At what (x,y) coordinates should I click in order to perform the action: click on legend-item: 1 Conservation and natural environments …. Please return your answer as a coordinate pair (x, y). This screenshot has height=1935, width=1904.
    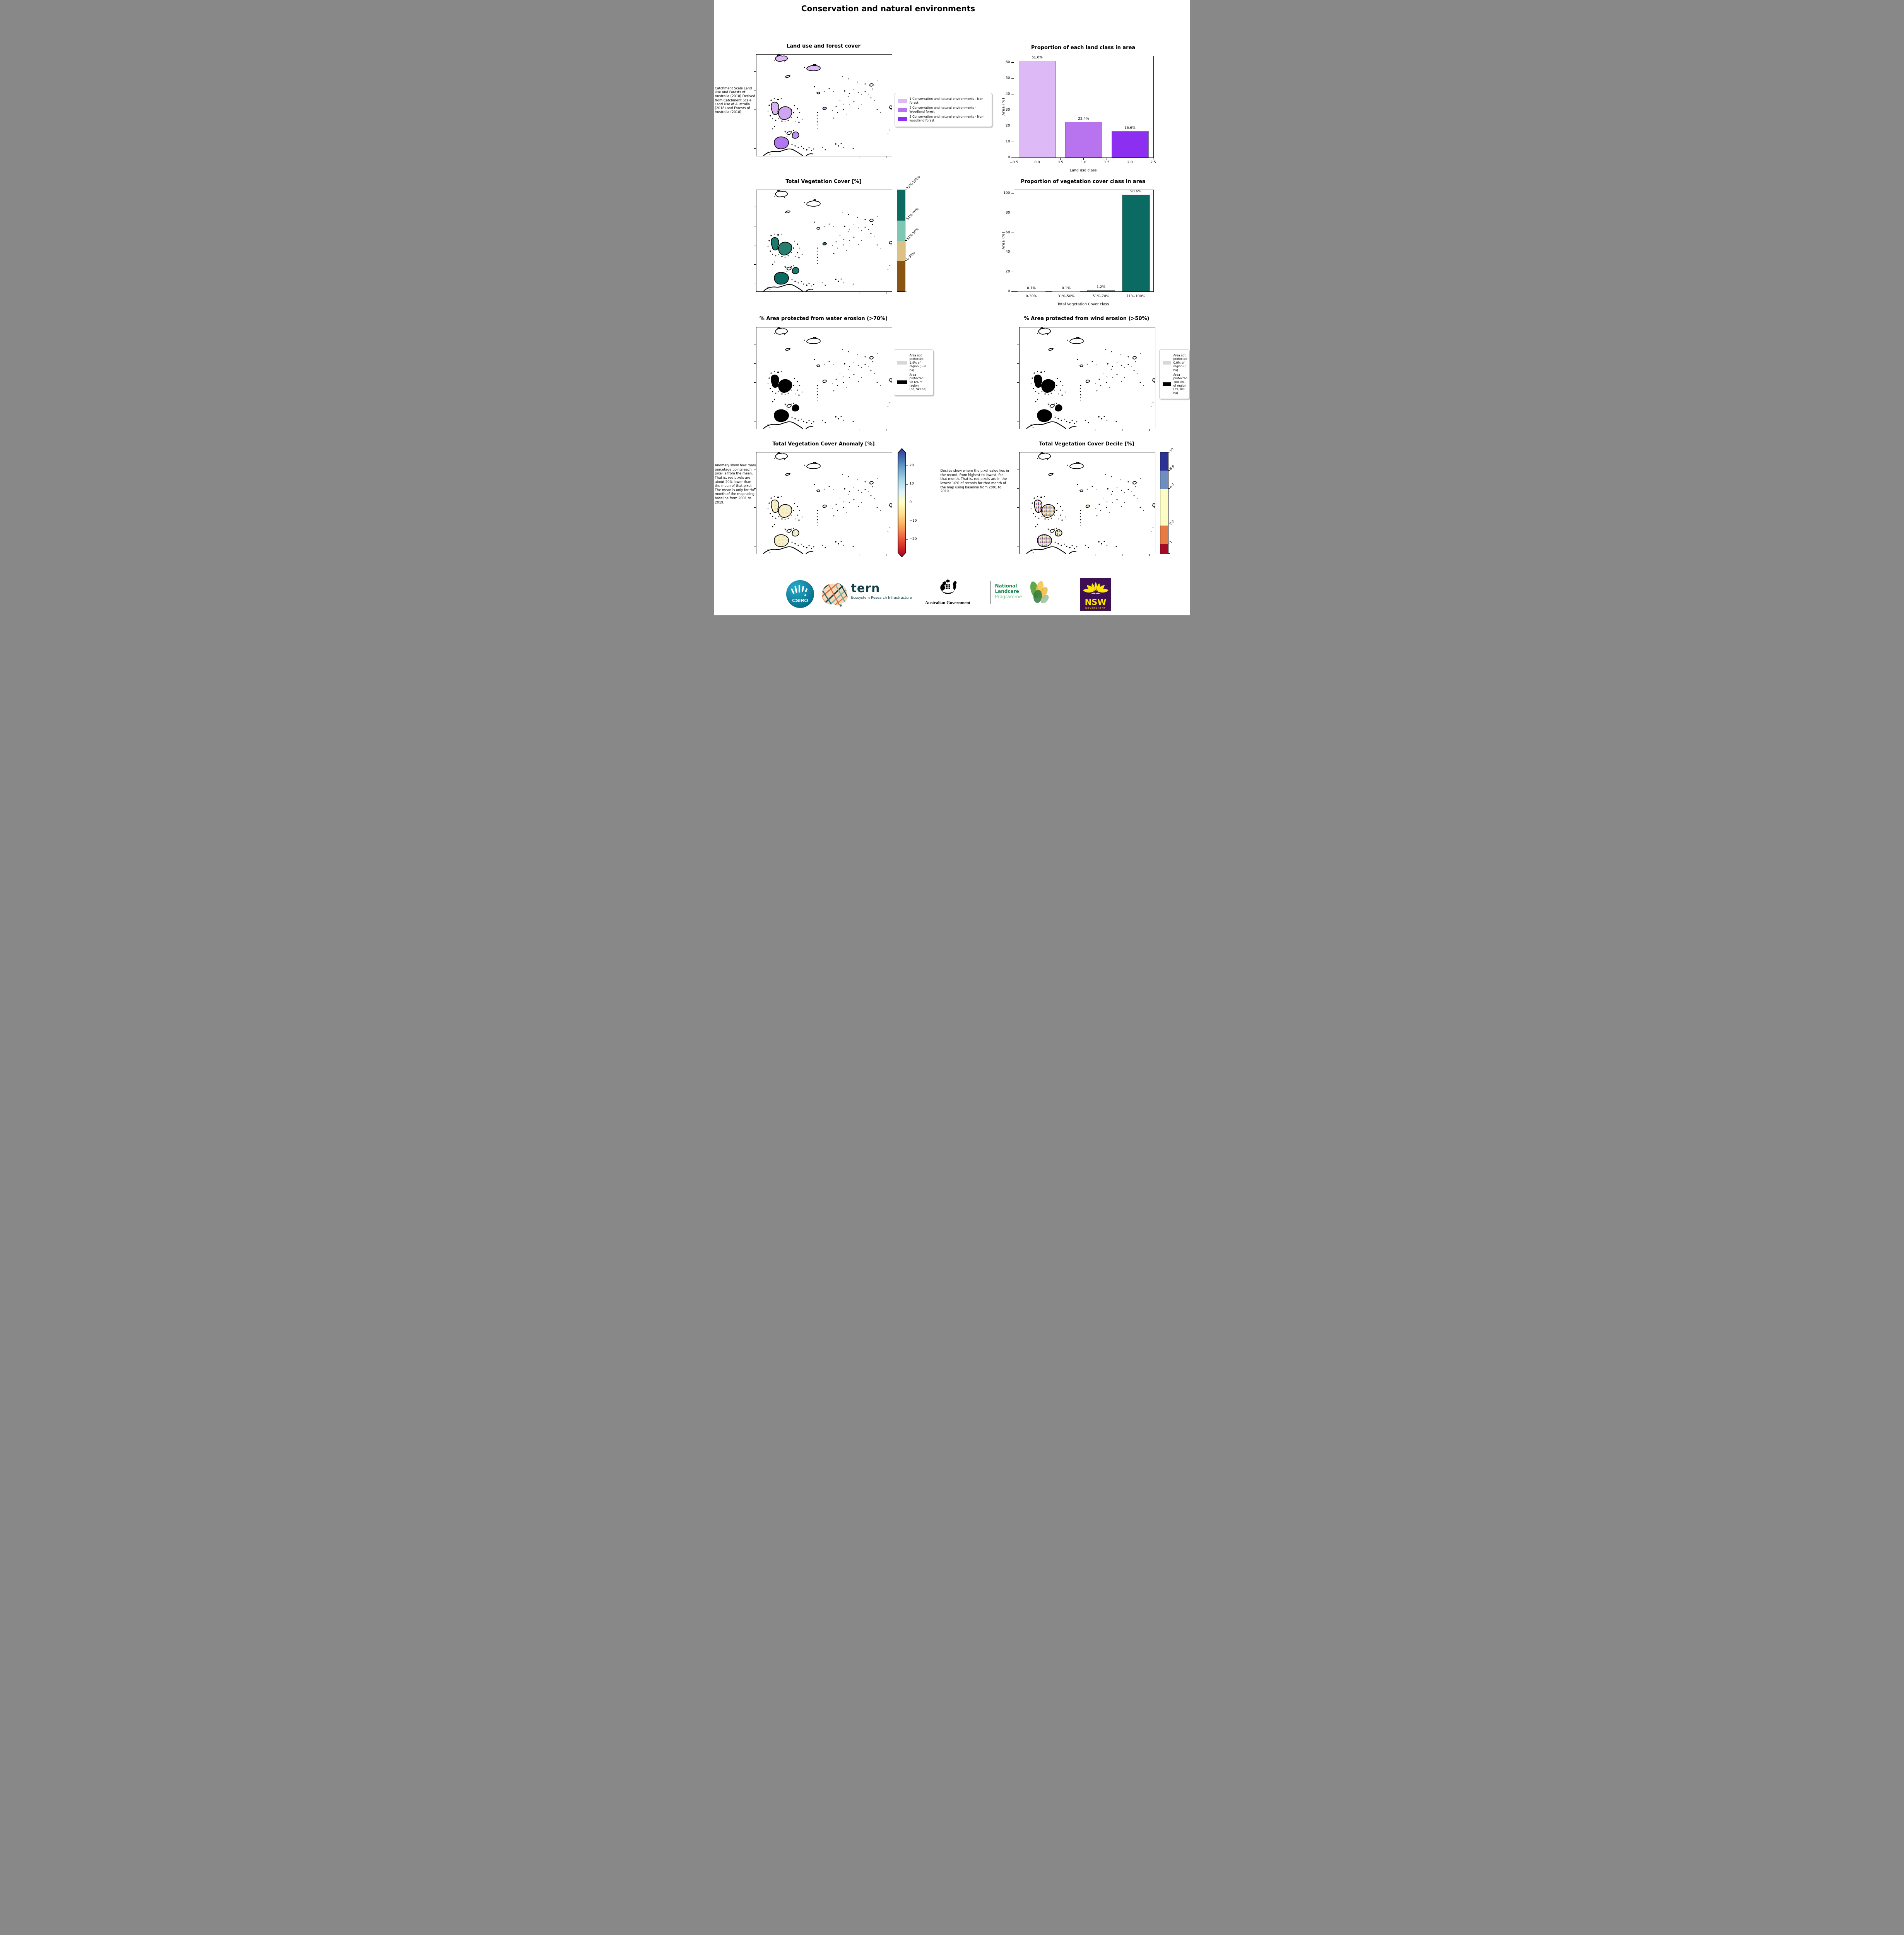
    Looking at the image, I should click on (943, 101).